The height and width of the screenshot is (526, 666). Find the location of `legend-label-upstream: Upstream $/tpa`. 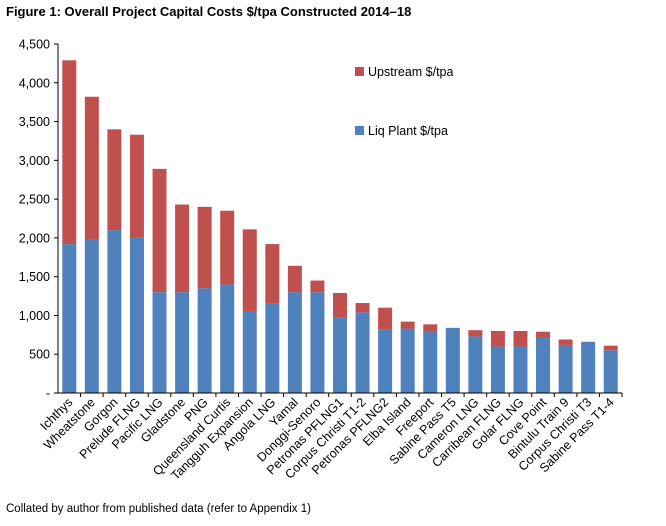

legend-label-upstream: Upstream $/tpa is located at coordinates (411, 72).